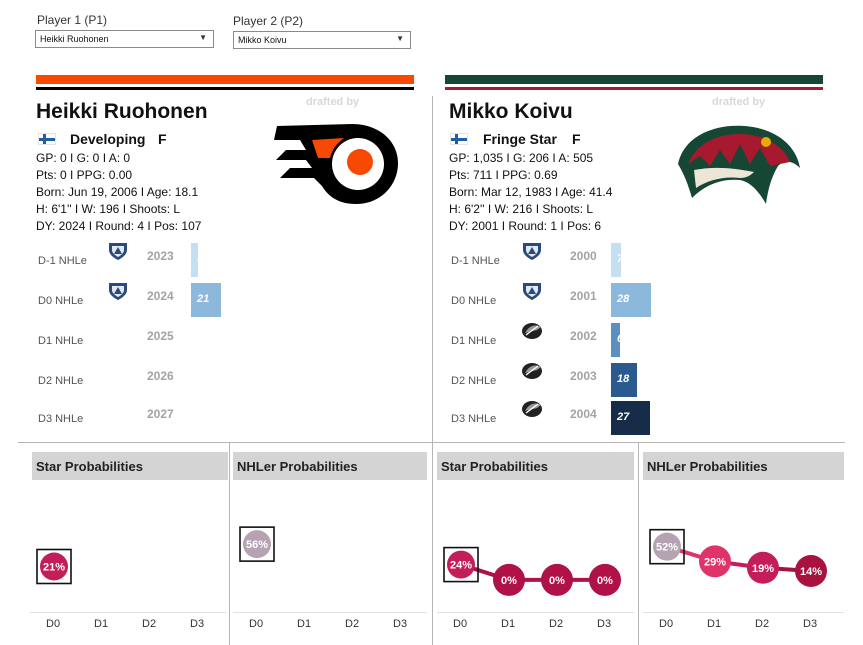 The image size is (863, 645). Describe the element at coordinates (262, 40) in the screenshot. I see `player2-dropdown-value: Mikko Koivu` at that location.